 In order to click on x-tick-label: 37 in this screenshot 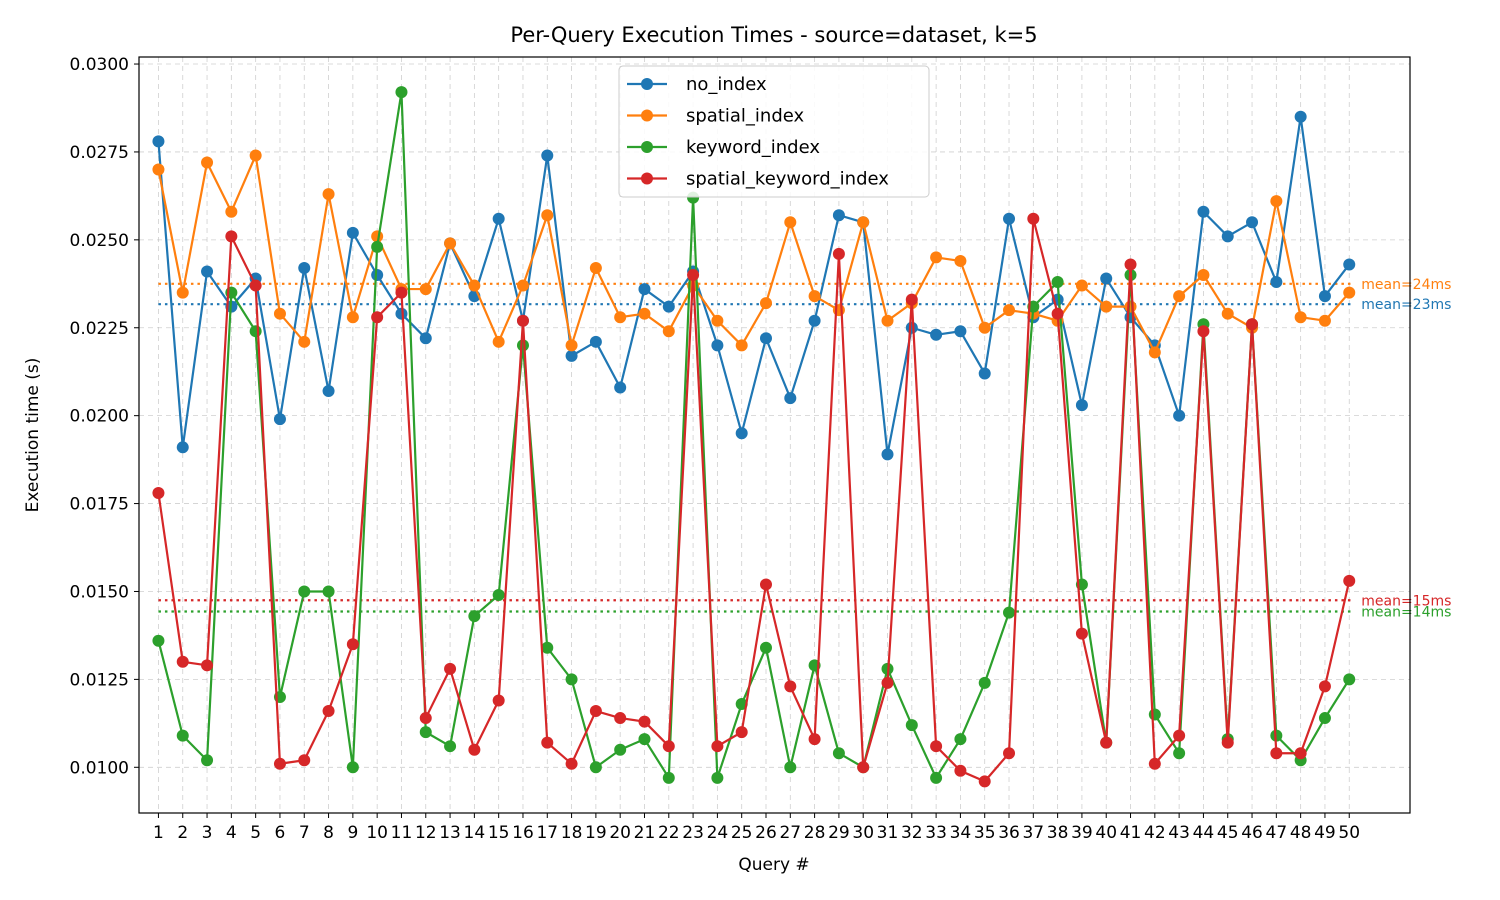, I will do `click(1033, 833)`.